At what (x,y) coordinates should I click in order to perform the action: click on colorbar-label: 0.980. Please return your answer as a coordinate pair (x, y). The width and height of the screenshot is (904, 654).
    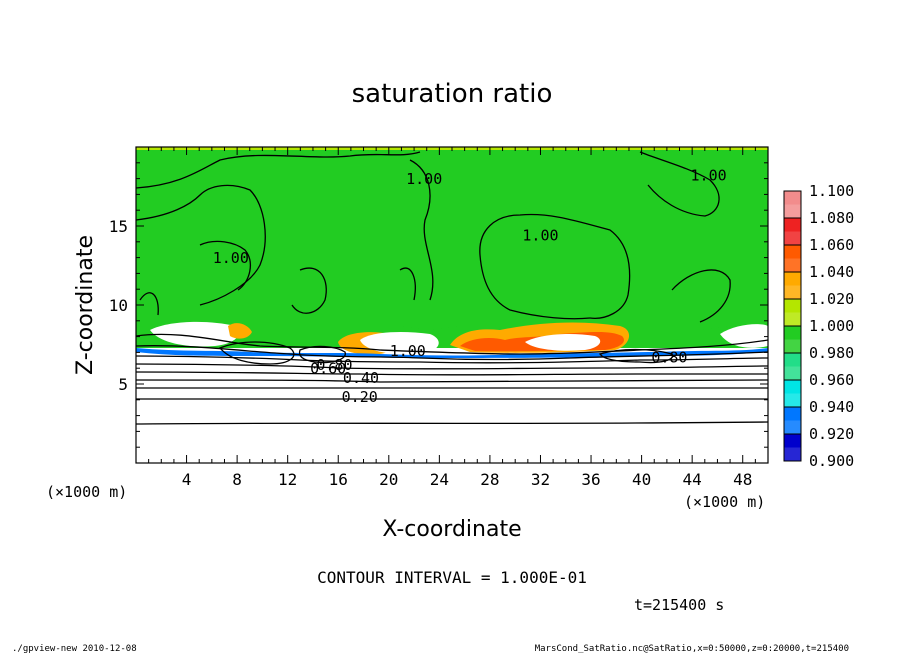
    Looking at the image, I should click on (831, 353).